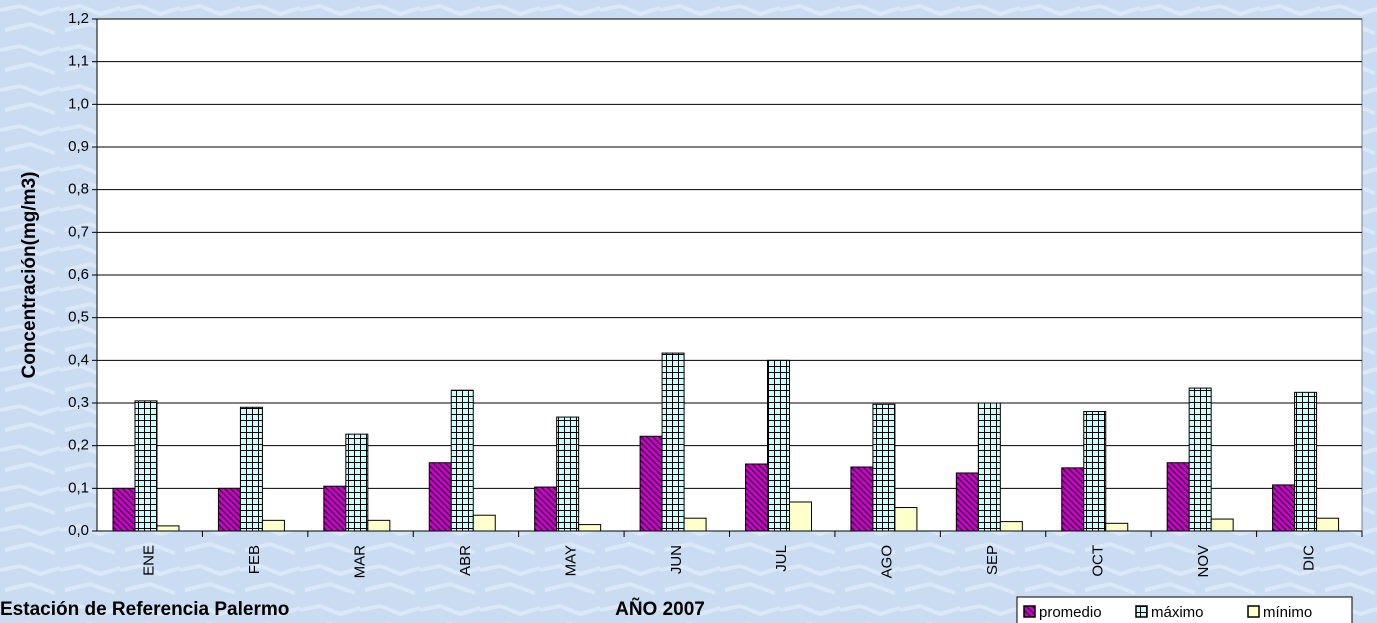  Describe the element at coordinates (887, 561) in the screenshot. I see `x-tick-label: AGO` at that location.